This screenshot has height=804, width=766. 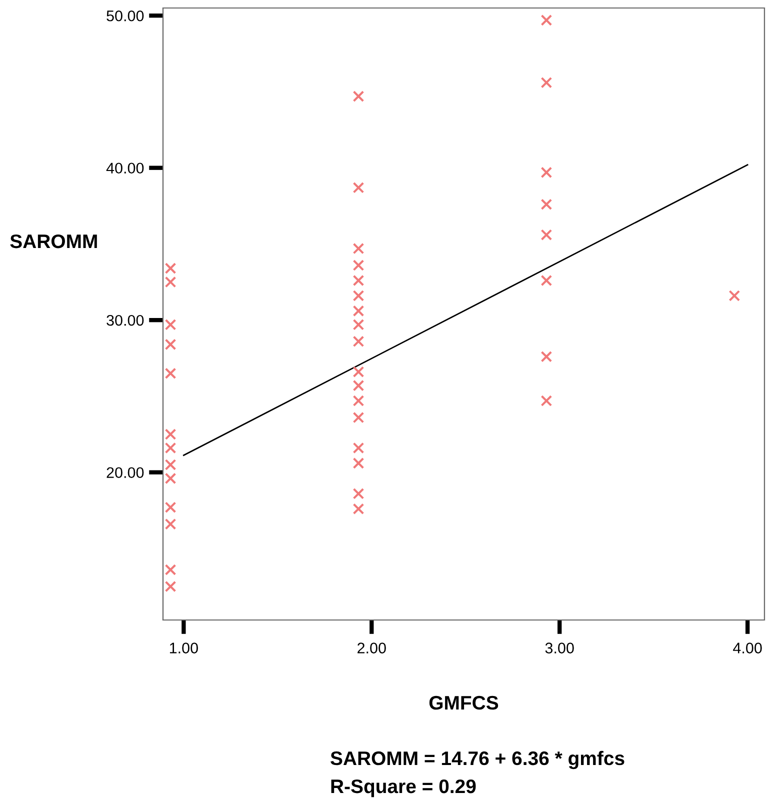 I want to click on text: SAROMM = 14.76 + 6.36 * gmfcs, so click(x=477, y=760).